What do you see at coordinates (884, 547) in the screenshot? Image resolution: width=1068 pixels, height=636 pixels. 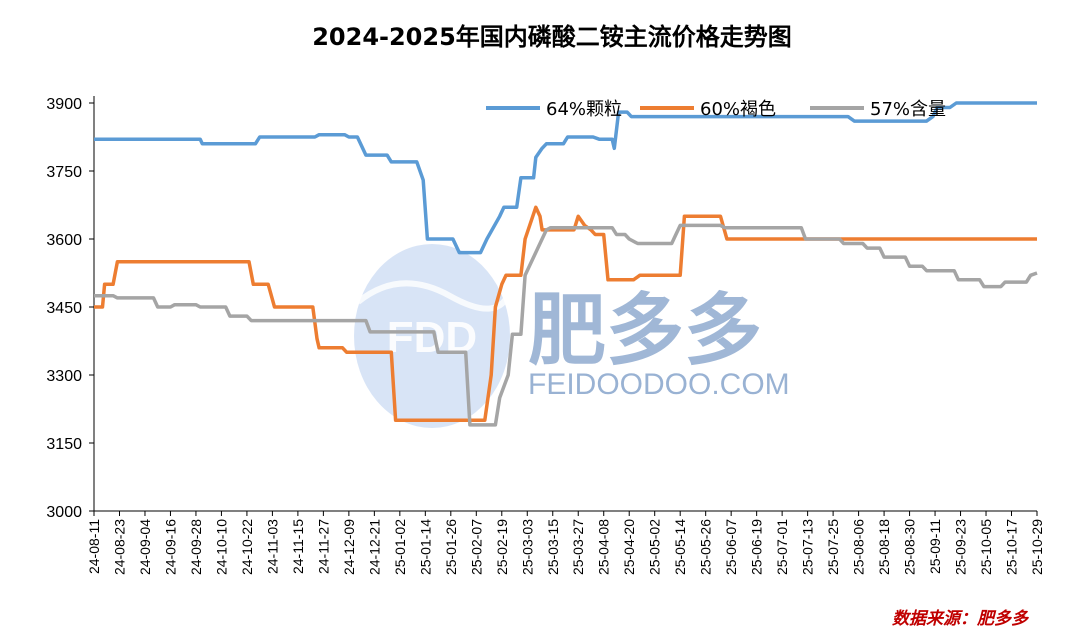 I see `x-tick-label: 25-08-18` at bounding box center [884, 547].